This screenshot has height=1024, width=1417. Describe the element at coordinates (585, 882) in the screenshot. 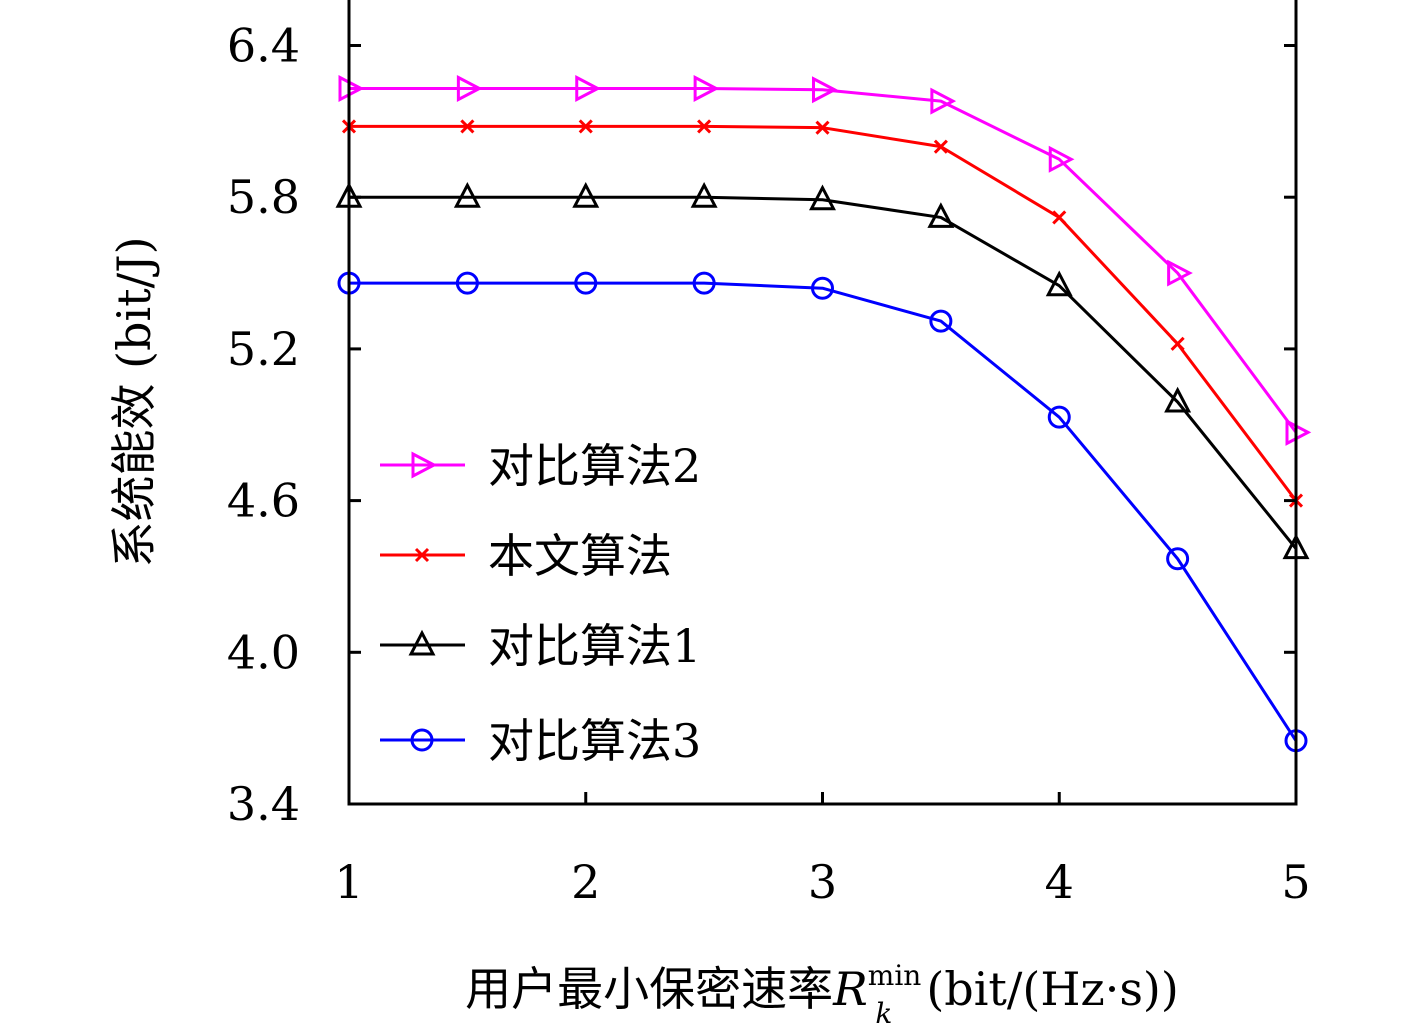

I see `x-tick-label: 2` at that location.